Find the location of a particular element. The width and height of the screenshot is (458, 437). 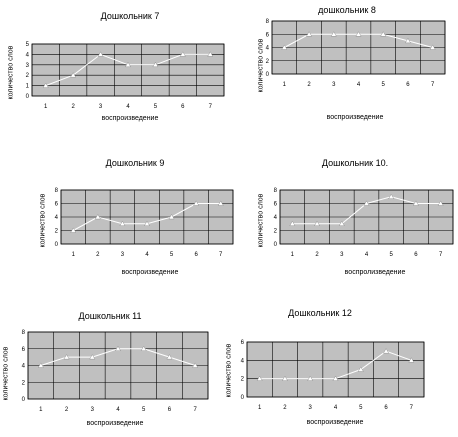

chart-title: Дошкольник 9 is located at coordinates (135, 163).